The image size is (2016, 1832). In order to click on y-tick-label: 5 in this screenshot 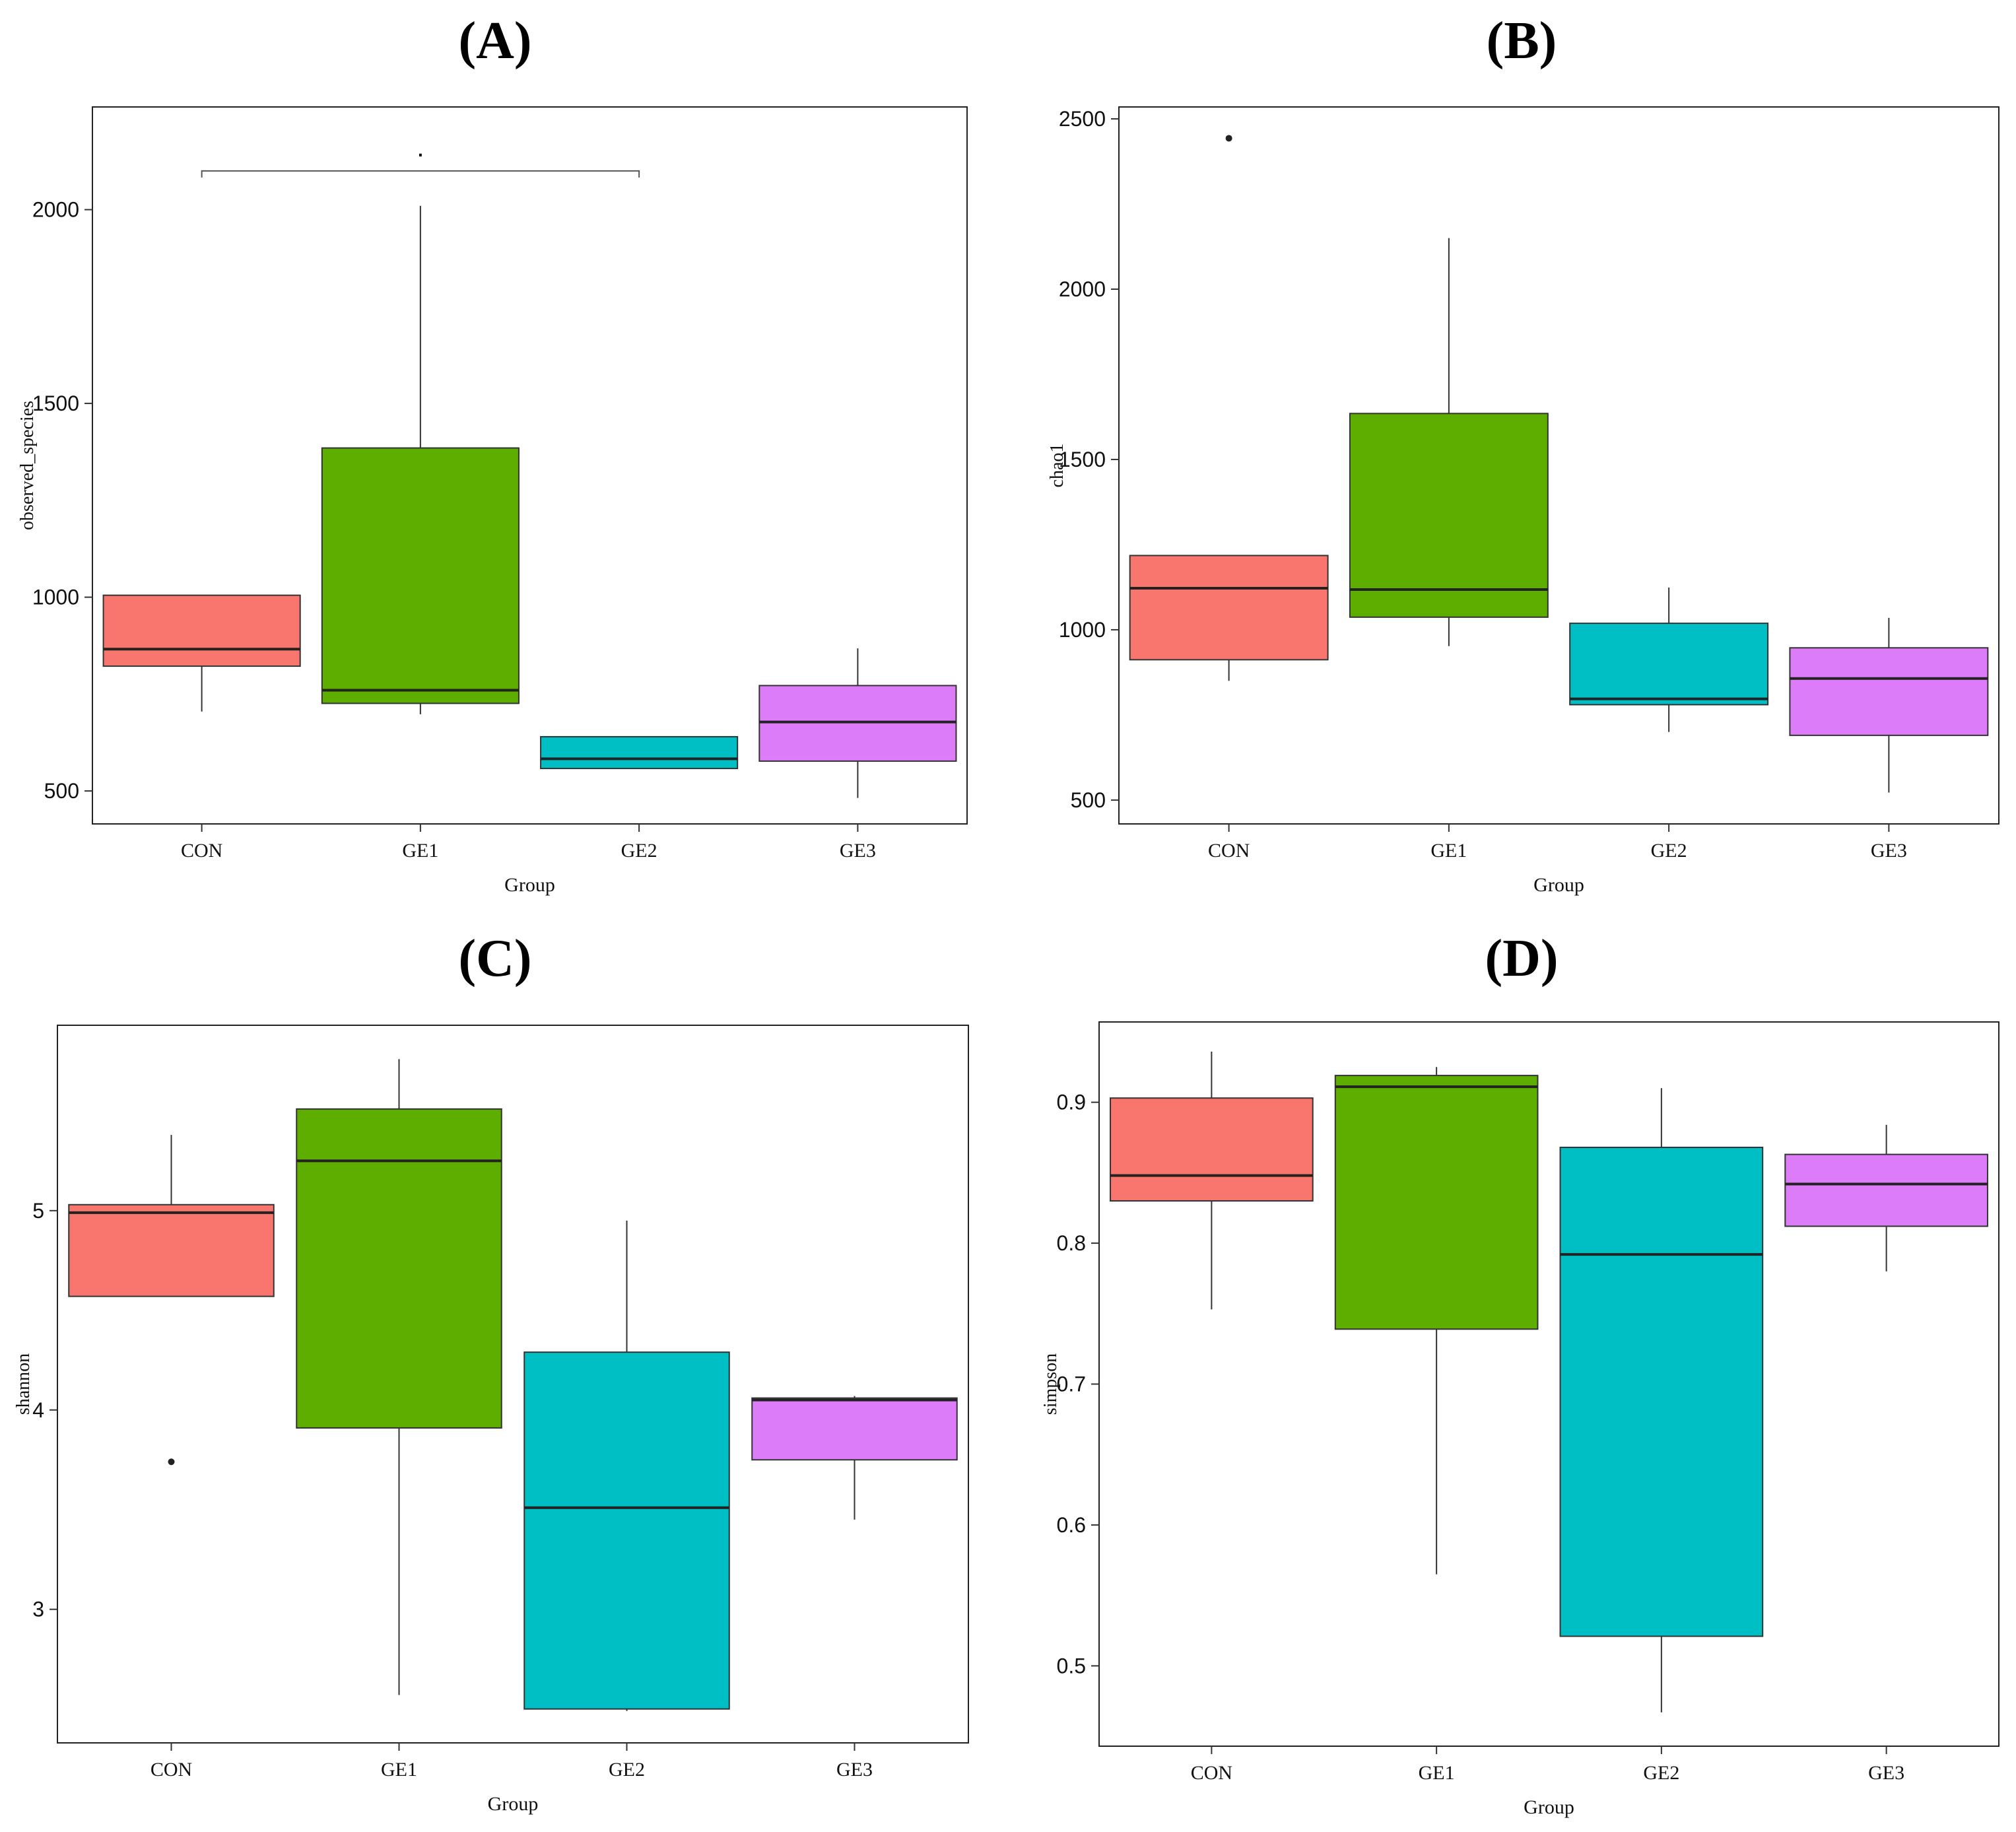, I will do `click(38, 1211)`.